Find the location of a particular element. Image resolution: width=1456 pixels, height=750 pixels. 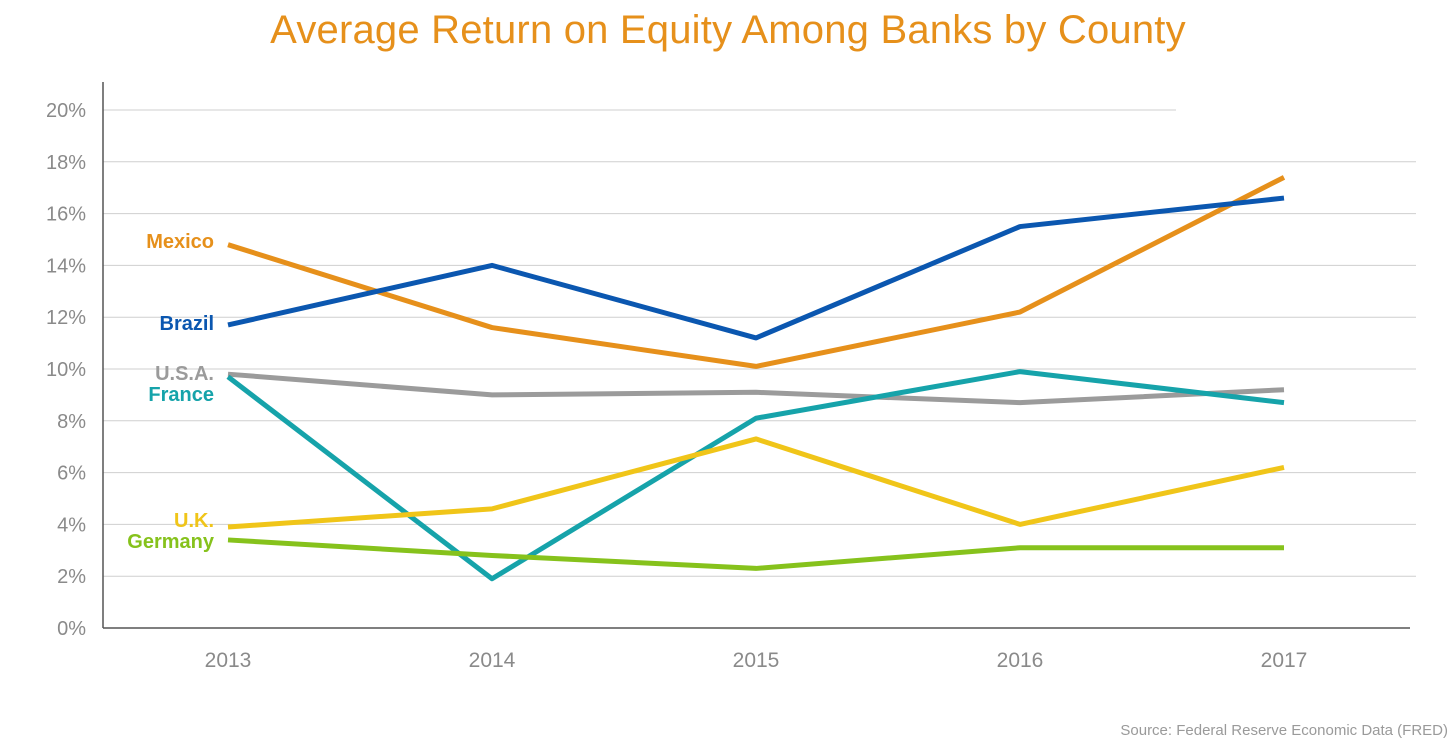

series-label: U.S.A. is located at coordinates (184, 374).